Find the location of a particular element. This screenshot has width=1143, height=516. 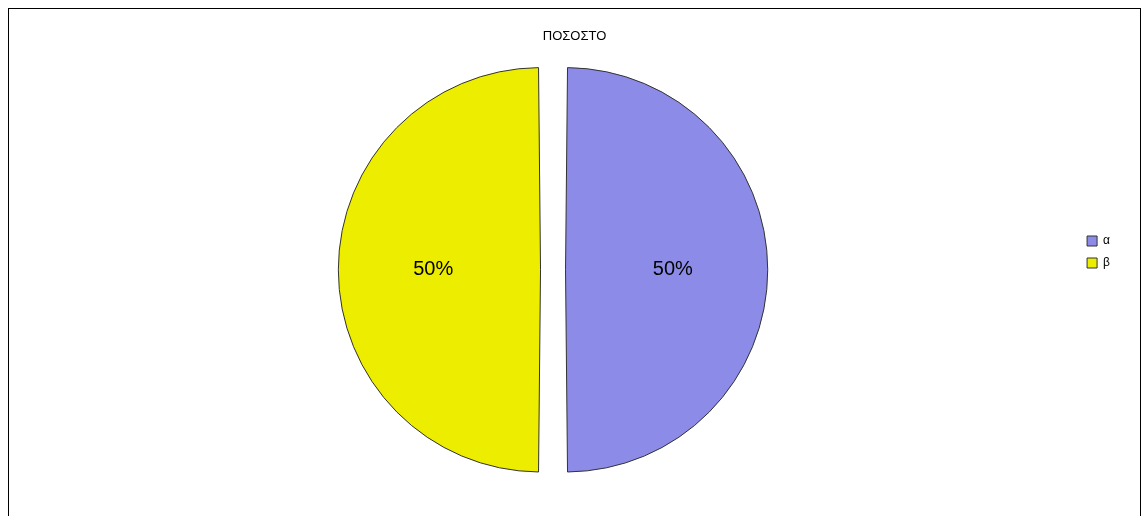

legend-label: β is located at coordinates (1107, 262).